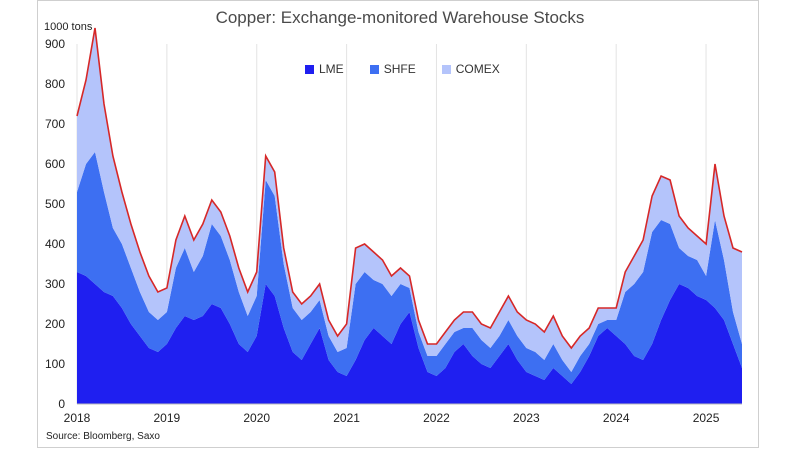 This screenshot has height=450, width=800. What do you see at coordinates (477, 69) in the screenshot?
I see `legend-label-comex: COMEX` at bounding box center [477, 69].